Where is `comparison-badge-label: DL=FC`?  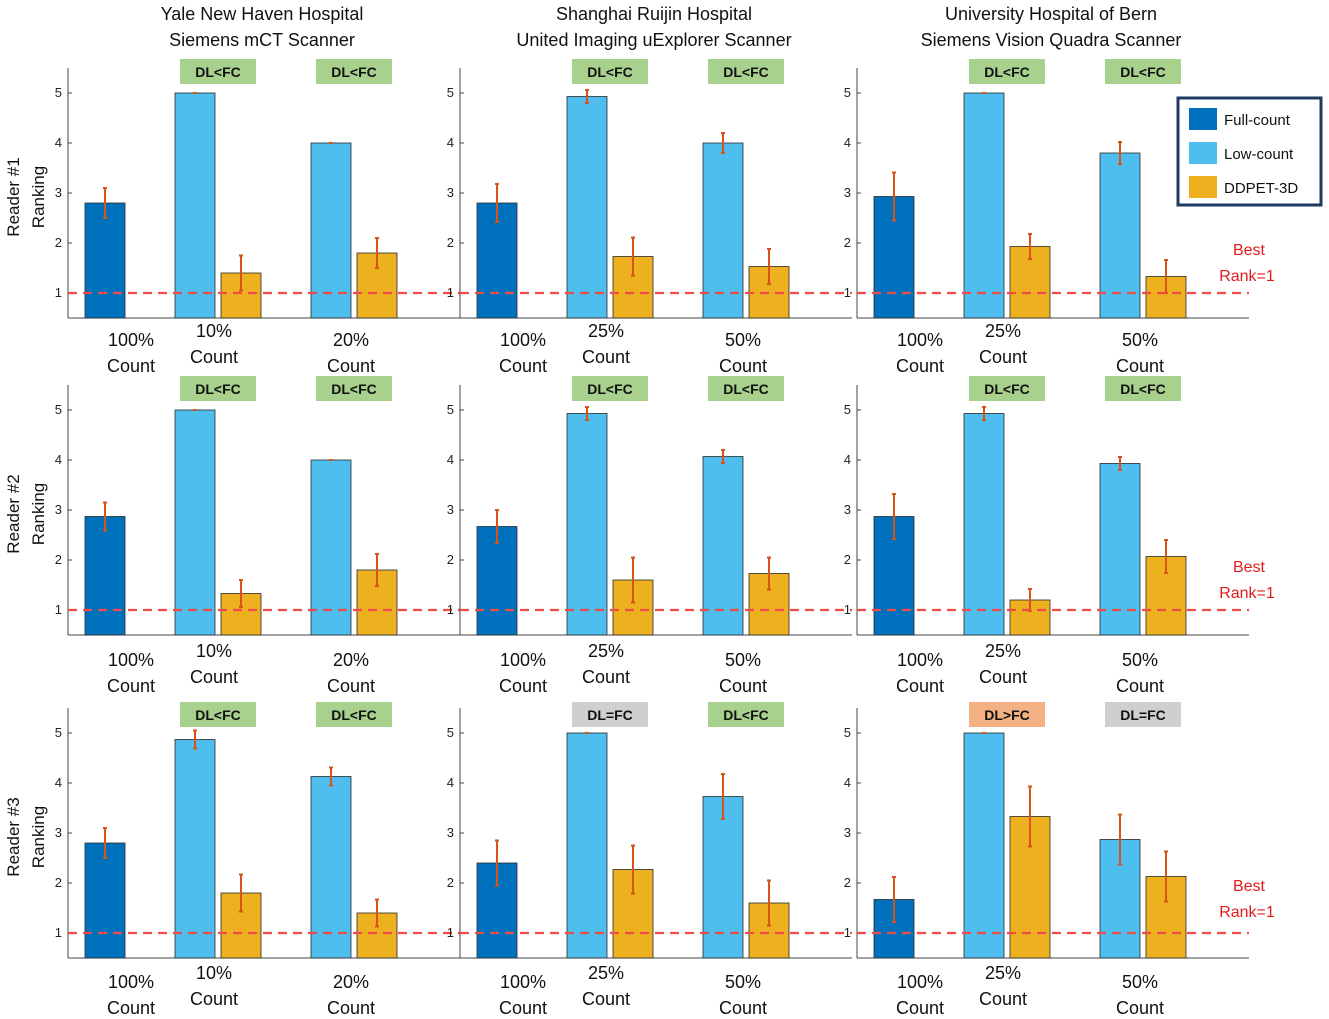 comparison-badge-label: DL=FC is located at coordinates (1143, 715).